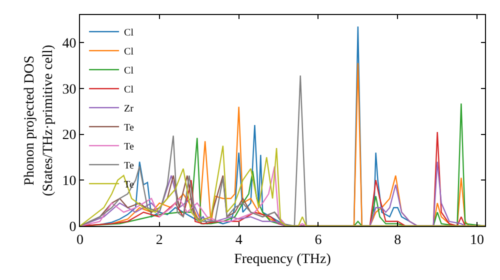 The image size is (500, 280). What do you see at coordinates (72, 227) in the screenshot?
I see `y-tick-label: 0` at bounding box center [72, 227].